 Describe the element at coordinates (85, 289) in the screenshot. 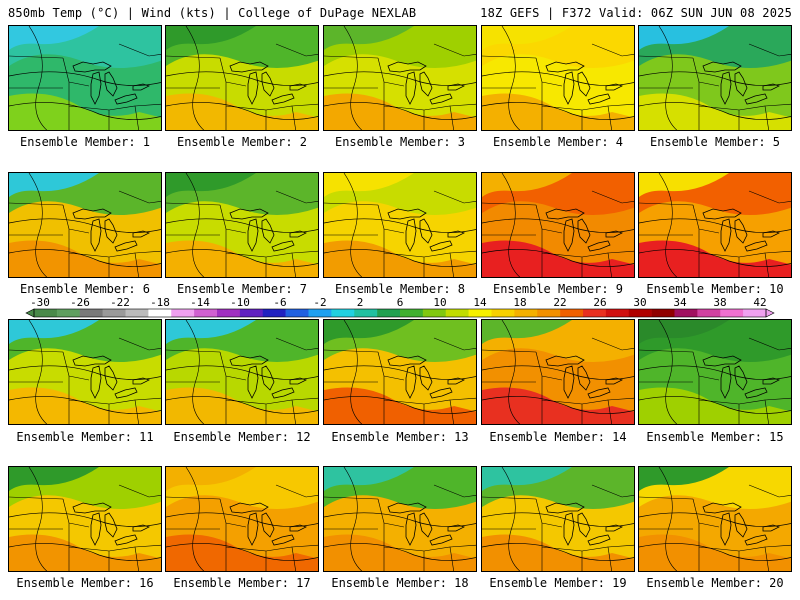

I see `ensemble-member-label: Ensemble Member: 6` at that location.